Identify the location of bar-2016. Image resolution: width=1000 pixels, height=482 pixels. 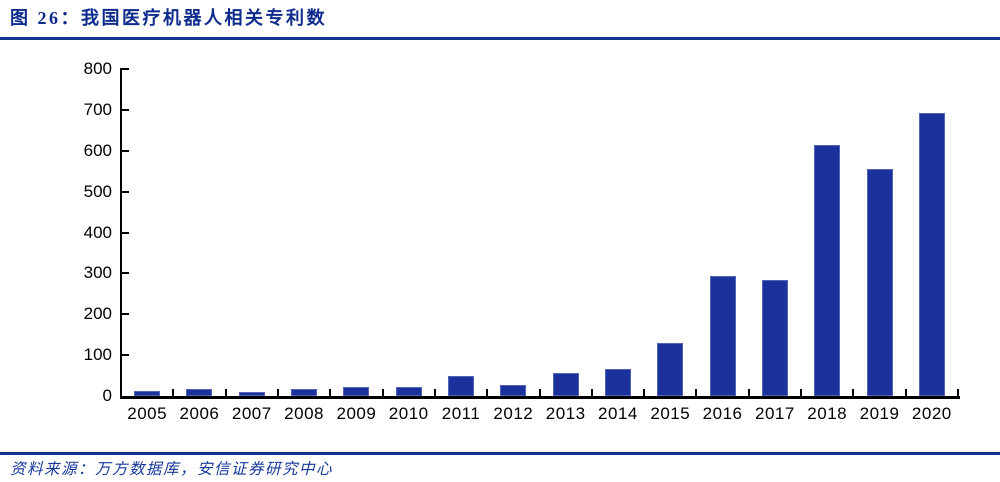
(722, 336).